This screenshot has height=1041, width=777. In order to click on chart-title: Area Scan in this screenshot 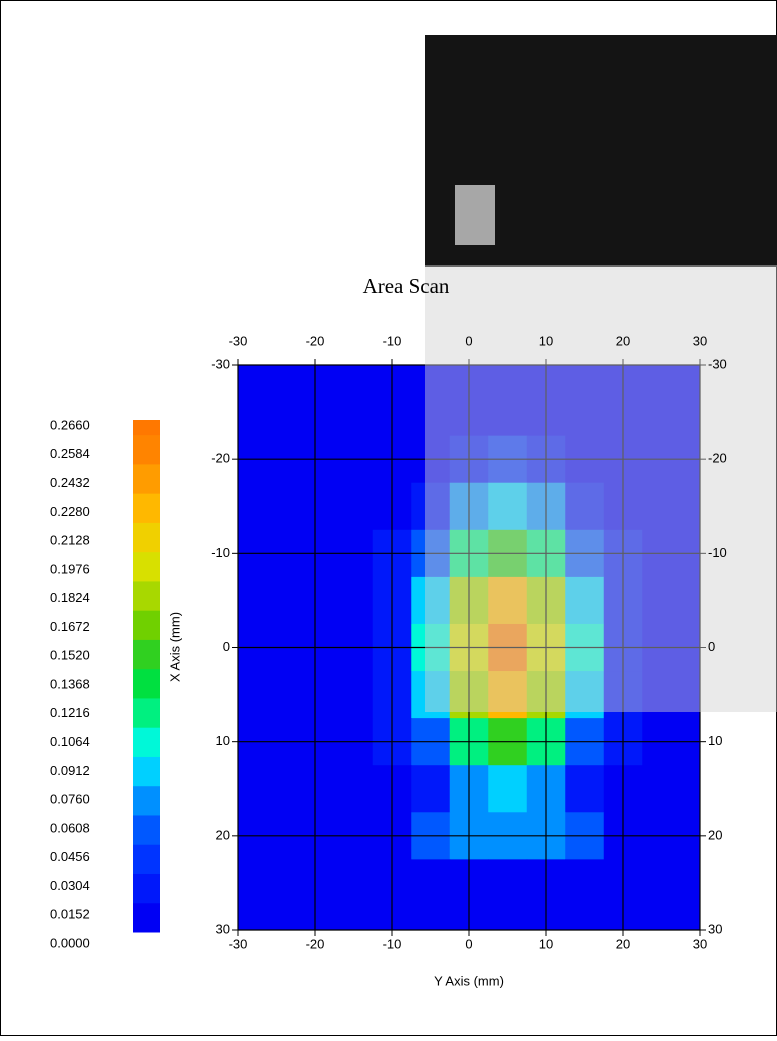, I will do `click(406, 286)`.